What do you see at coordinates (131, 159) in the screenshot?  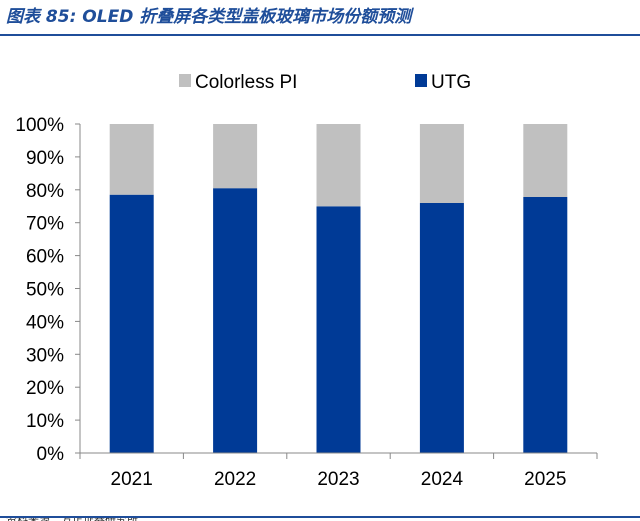 I see `bar-colorless-pi-2021` at bounding box center [131, 159].